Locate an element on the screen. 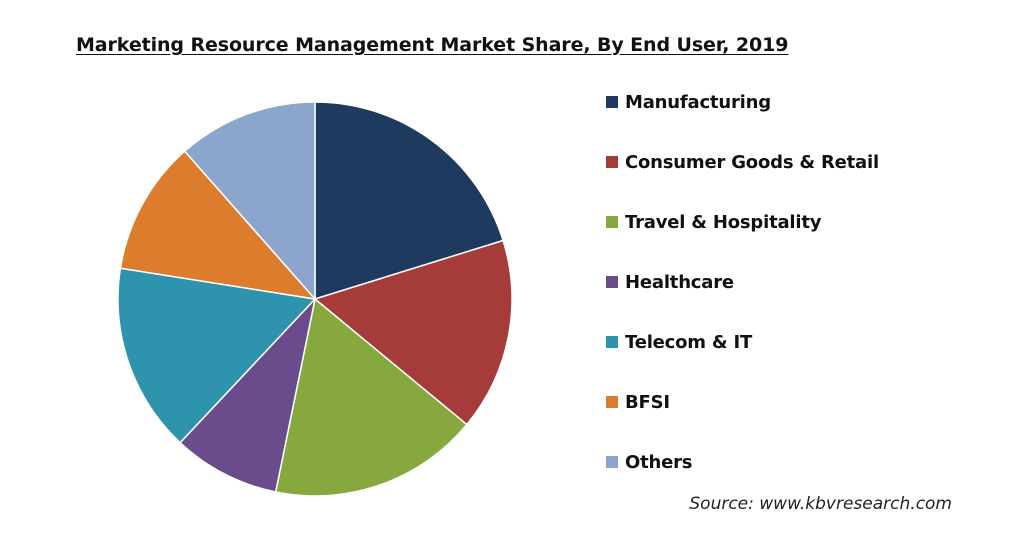 This screenshot has width=1024, height=555. legend-item-manufacturing: Manufacturing is located at coordinates (688, 102).